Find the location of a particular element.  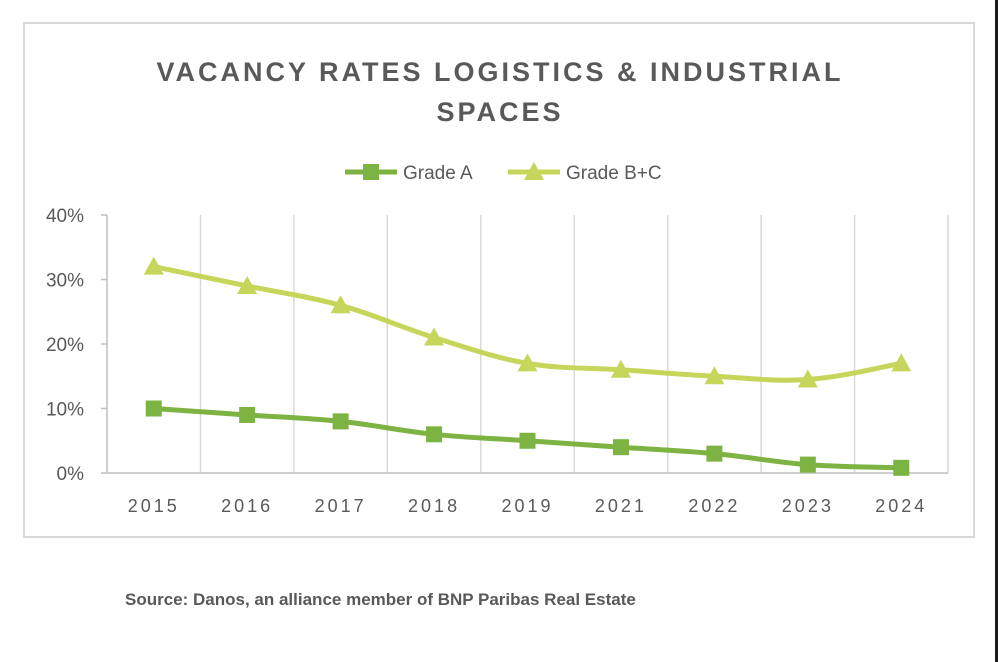

x-tick-label: 2015 is located at coordinates (154, 506).